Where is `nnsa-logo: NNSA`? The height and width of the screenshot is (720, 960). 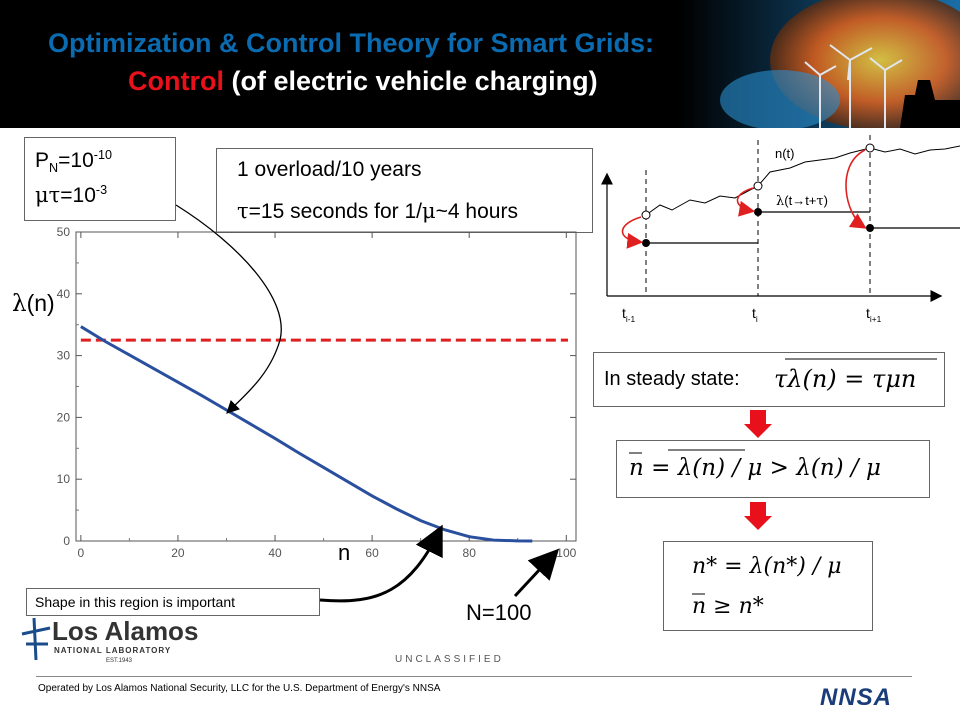
nnsa-logo: NNSA is located at coordinates (856, 697).